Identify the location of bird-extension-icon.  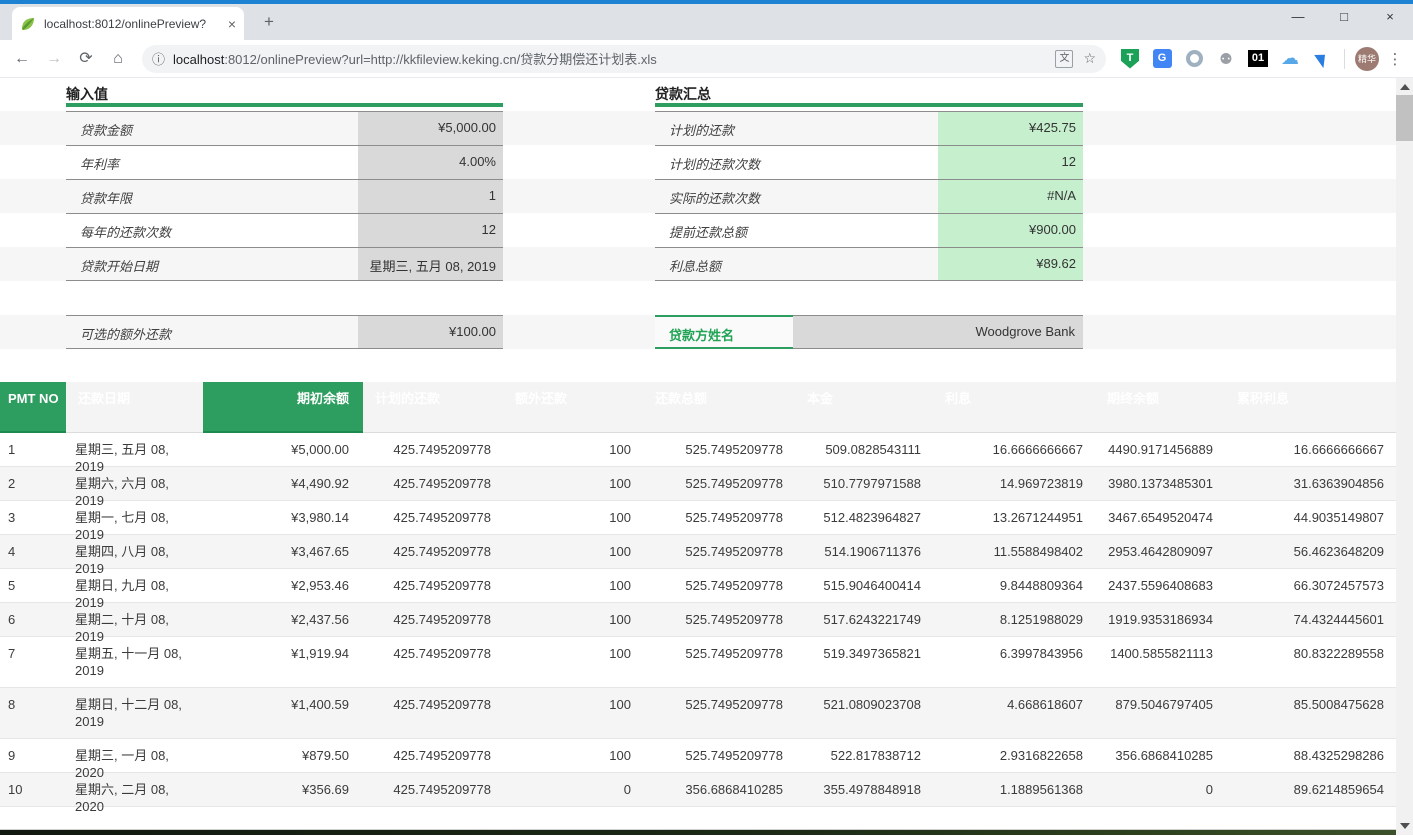
(1322, 59).